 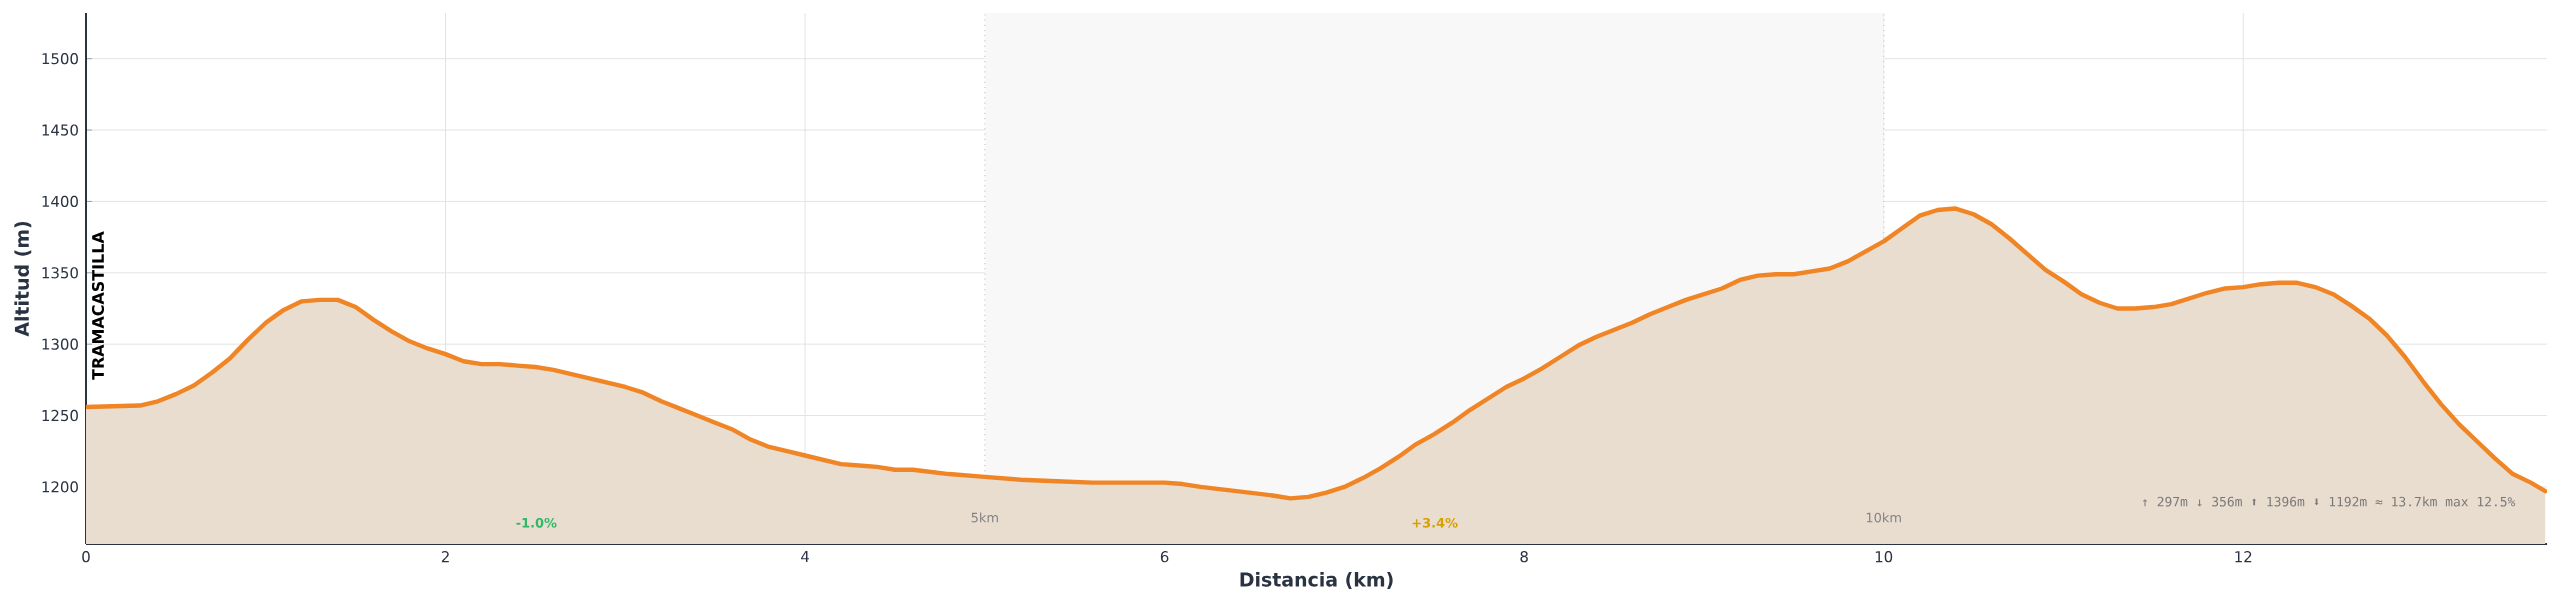 What do you see at coordinates (60, 344) in the screenshot?
I see `y-tick-label: 1300` at bounding box center [60, 344].